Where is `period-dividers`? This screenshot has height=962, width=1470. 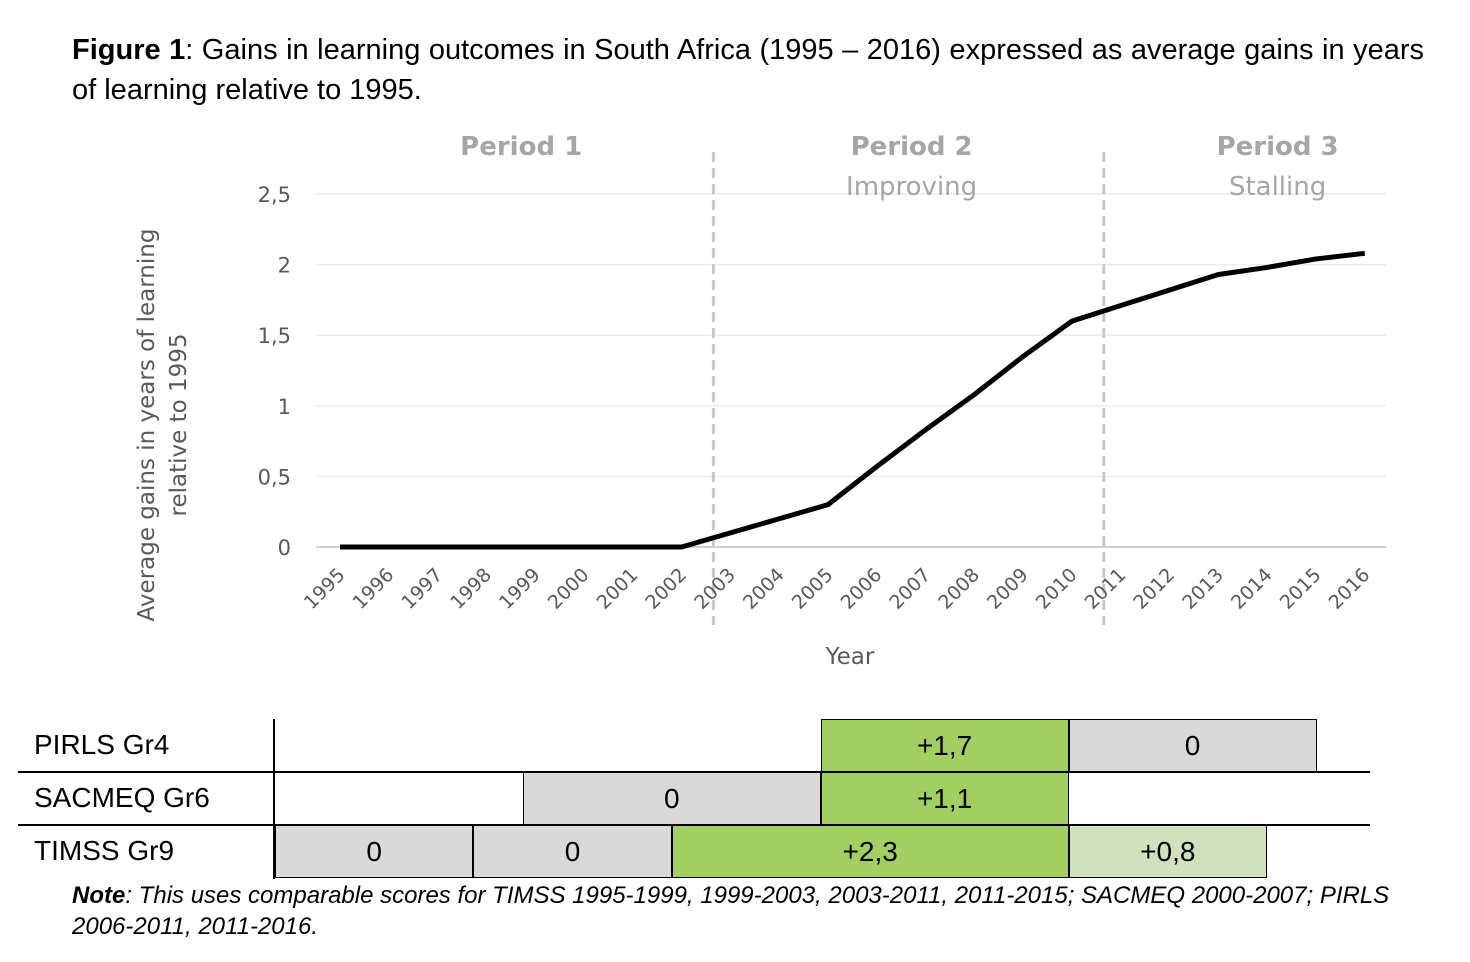
period-dividers is located at coordinates (908, 388).